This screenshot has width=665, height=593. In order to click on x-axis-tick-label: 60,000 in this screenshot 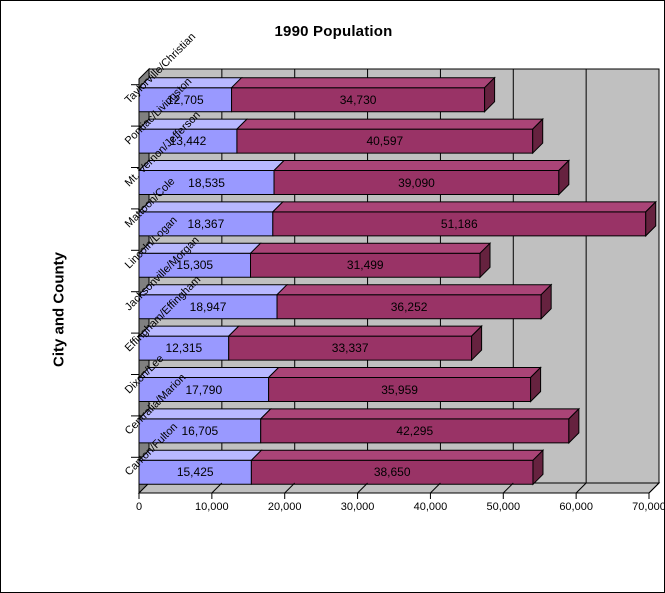, I will do `click(576, 507)`.